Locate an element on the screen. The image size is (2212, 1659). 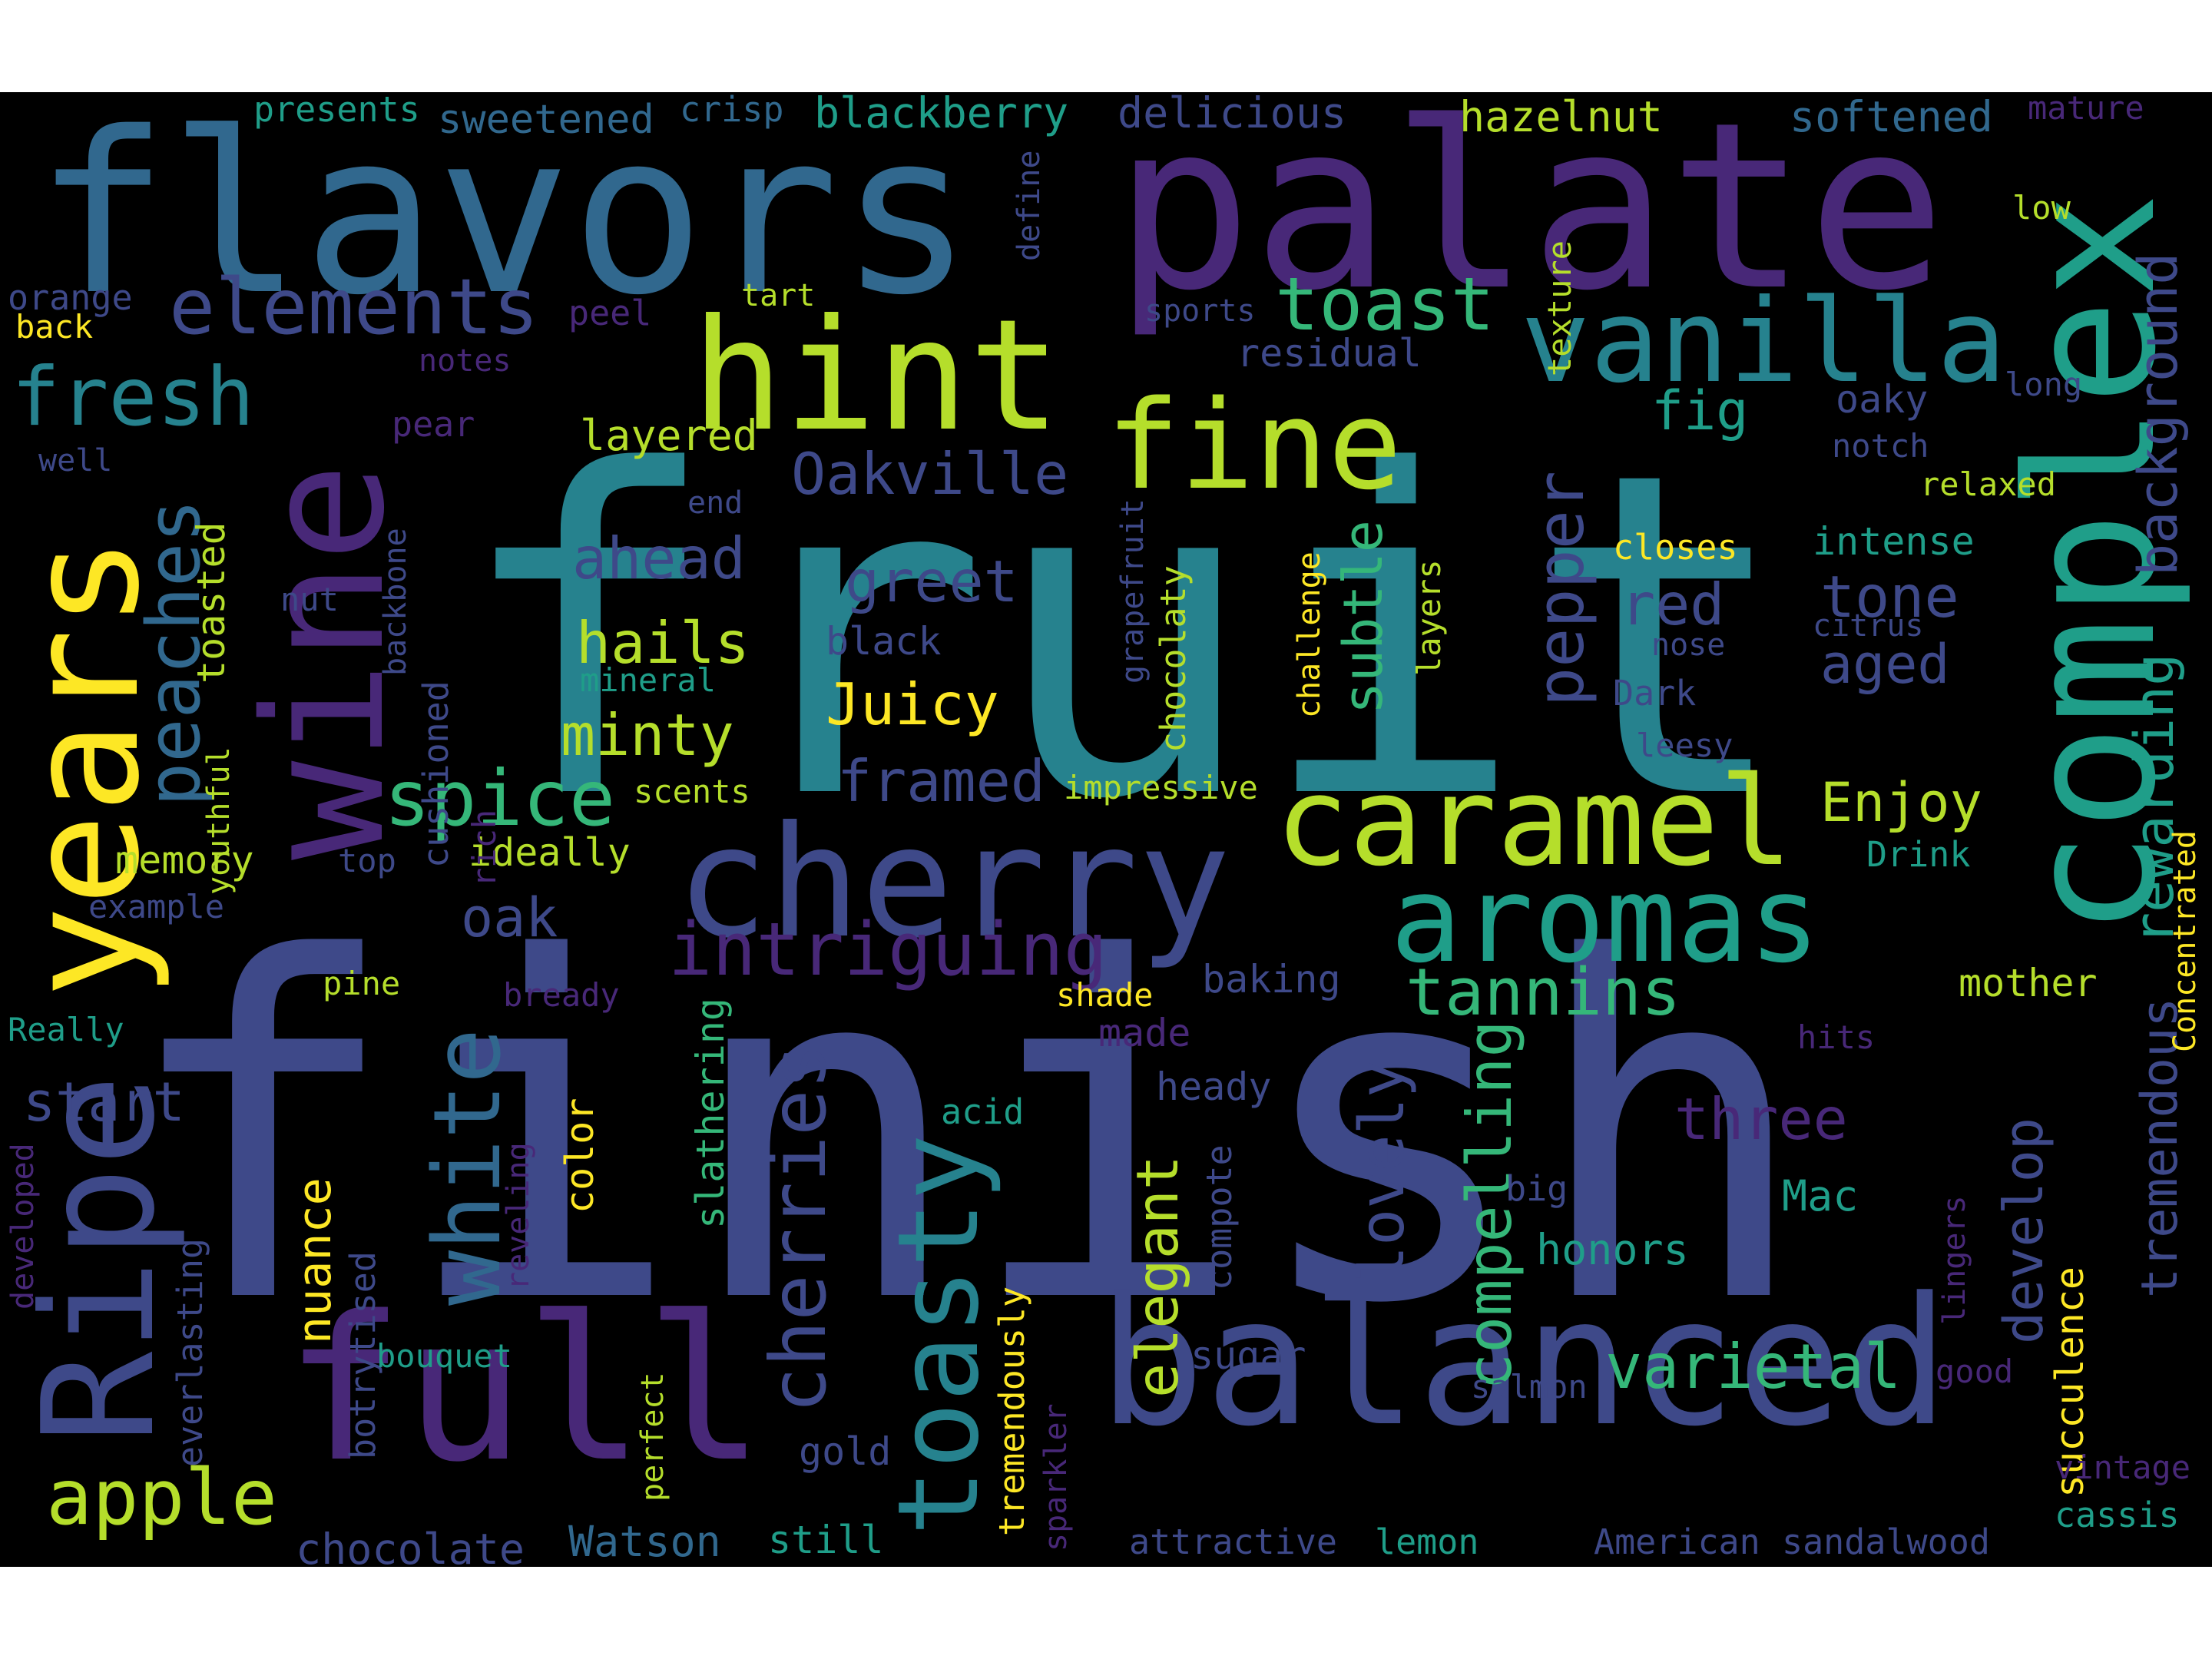
word-softened: softened is located at coordinates (1892, 117).